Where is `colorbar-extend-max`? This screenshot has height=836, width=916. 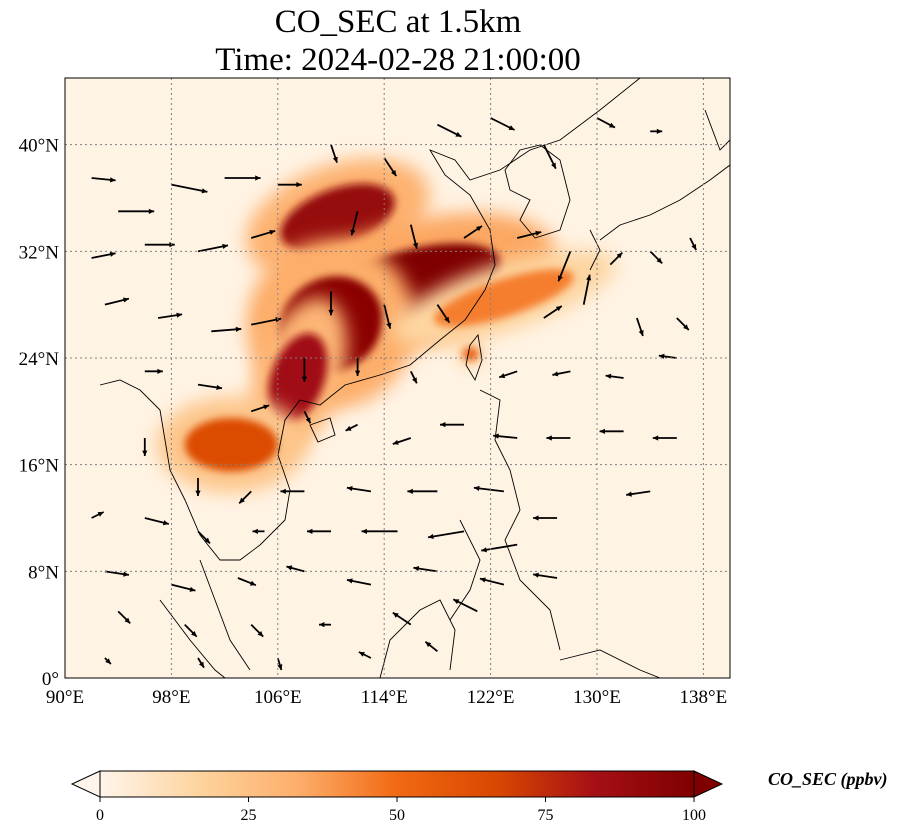 colorbar-extend-max is located at coordinates (708, 784).